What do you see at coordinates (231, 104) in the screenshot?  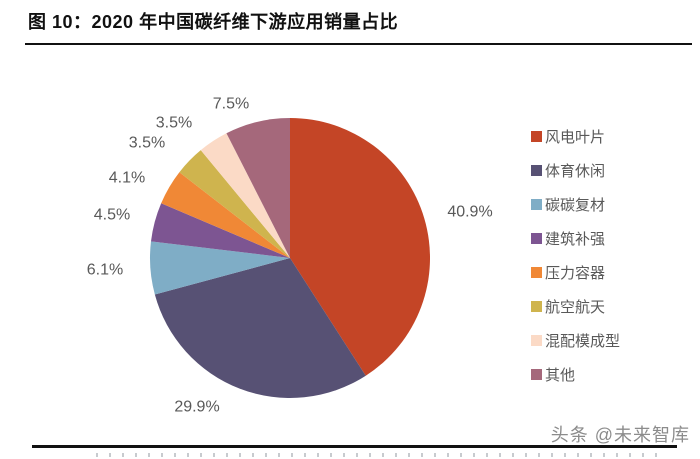 I see `pie-slice-label: 7.5%` at bounding box center [231, 104].